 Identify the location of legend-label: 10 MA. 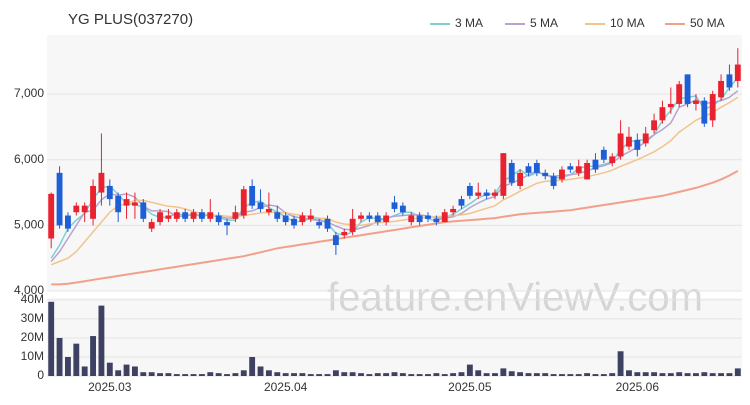
(627, 23).